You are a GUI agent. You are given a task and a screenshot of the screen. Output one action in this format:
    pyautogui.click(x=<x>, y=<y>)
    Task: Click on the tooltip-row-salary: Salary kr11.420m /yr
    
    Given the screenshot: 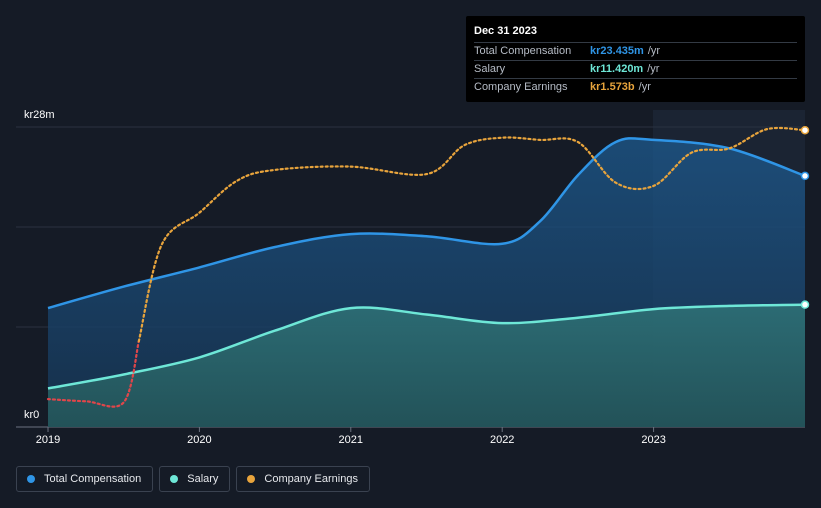 What is the action you would take?
    pyautogui.click(x=635, y=69)
    